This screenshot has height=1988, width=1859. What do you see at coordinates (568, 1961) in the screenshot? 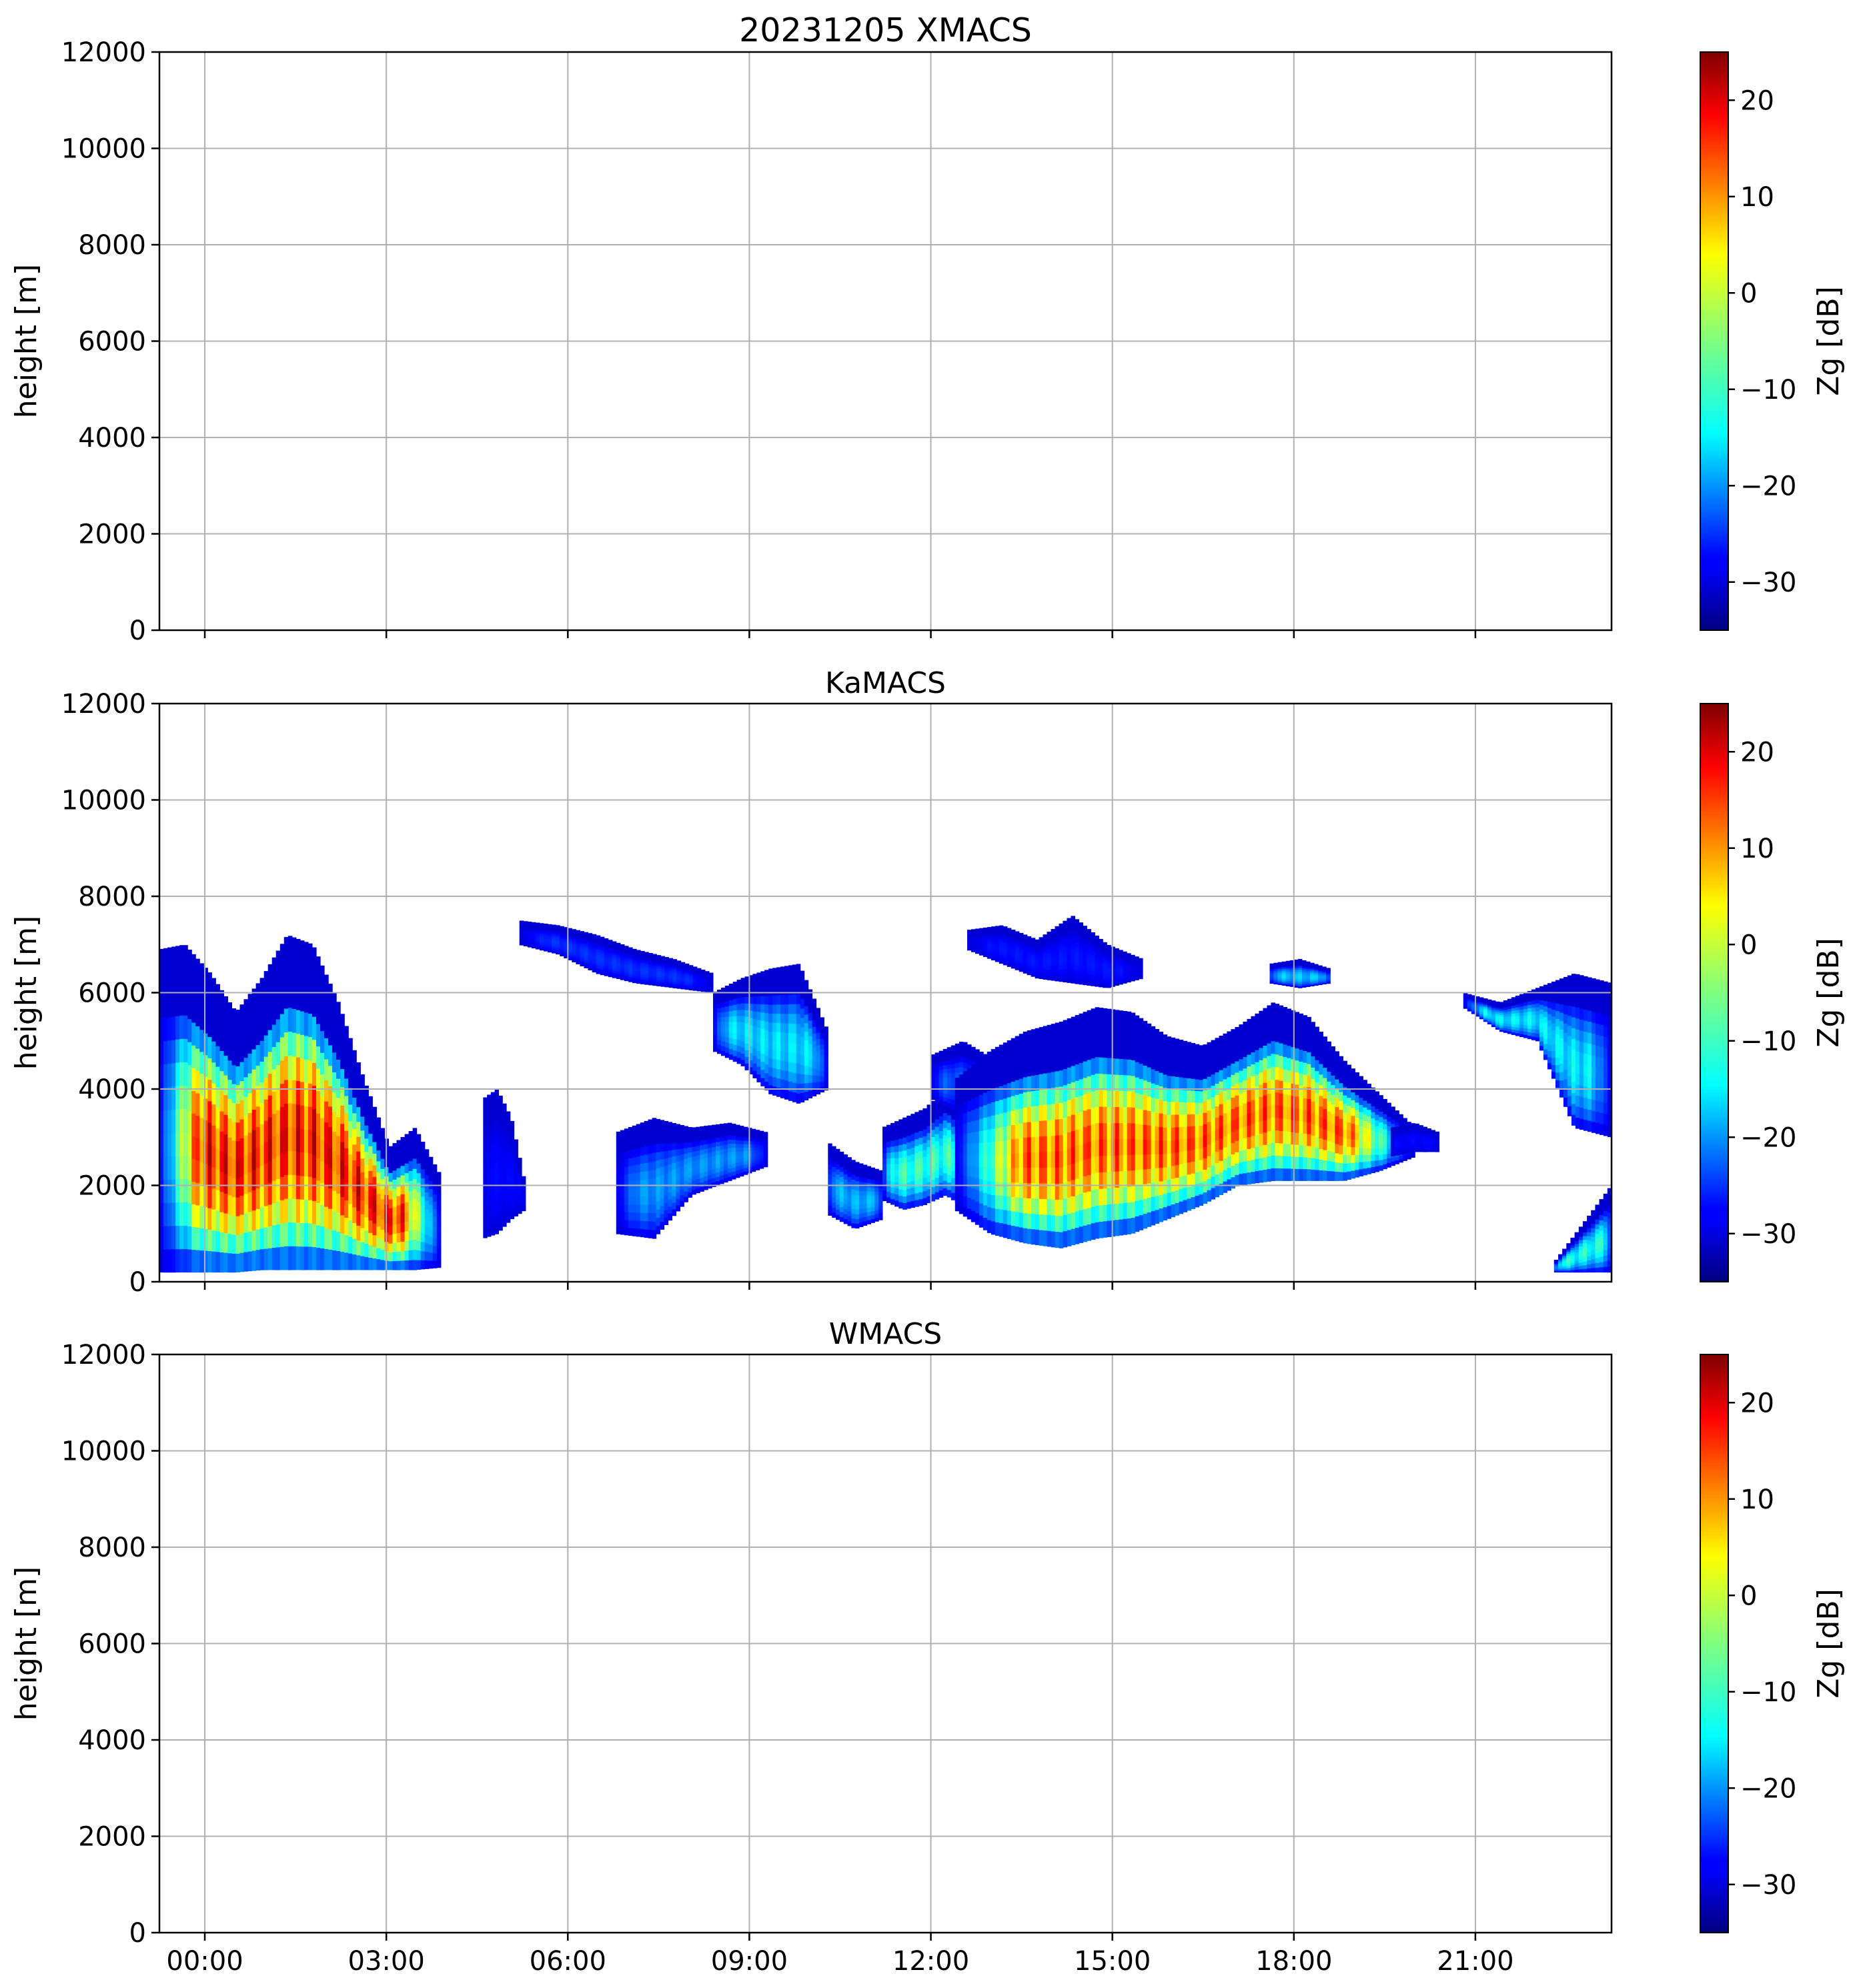
I see `x-tick-label: 06:00` at bounding box center [568, 1961].